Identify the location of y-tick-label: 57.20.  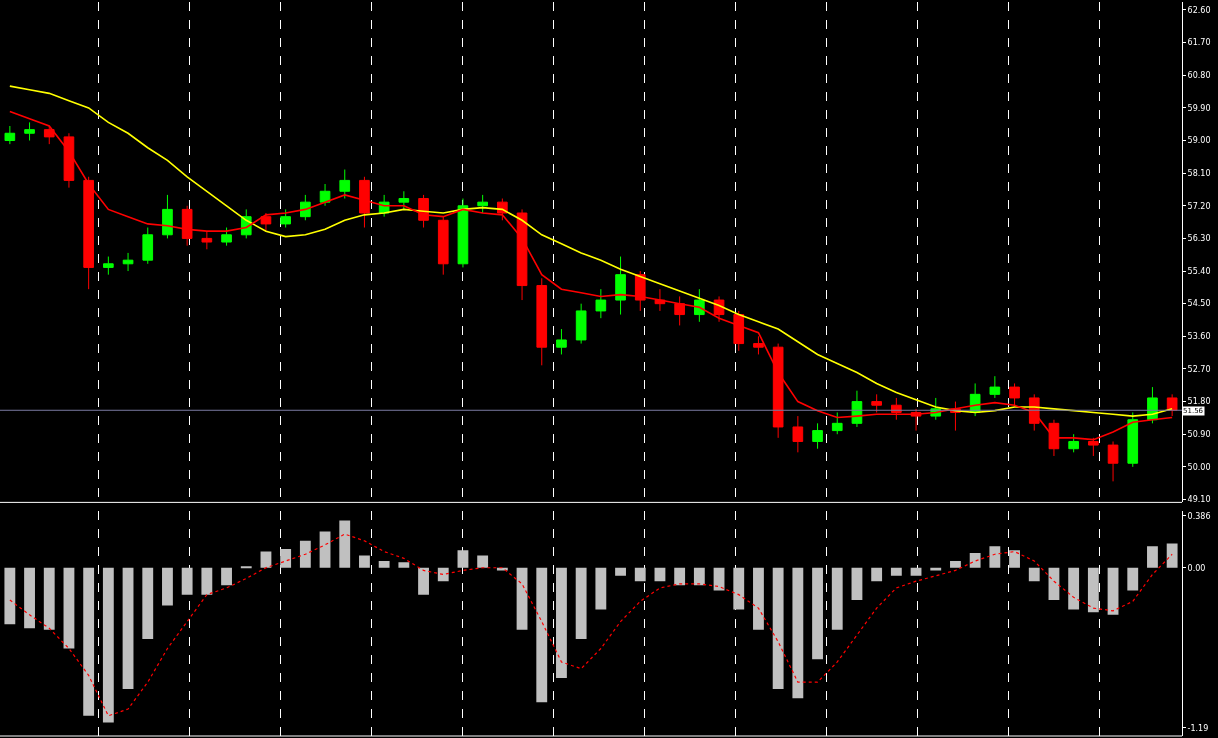
(1199, 206).